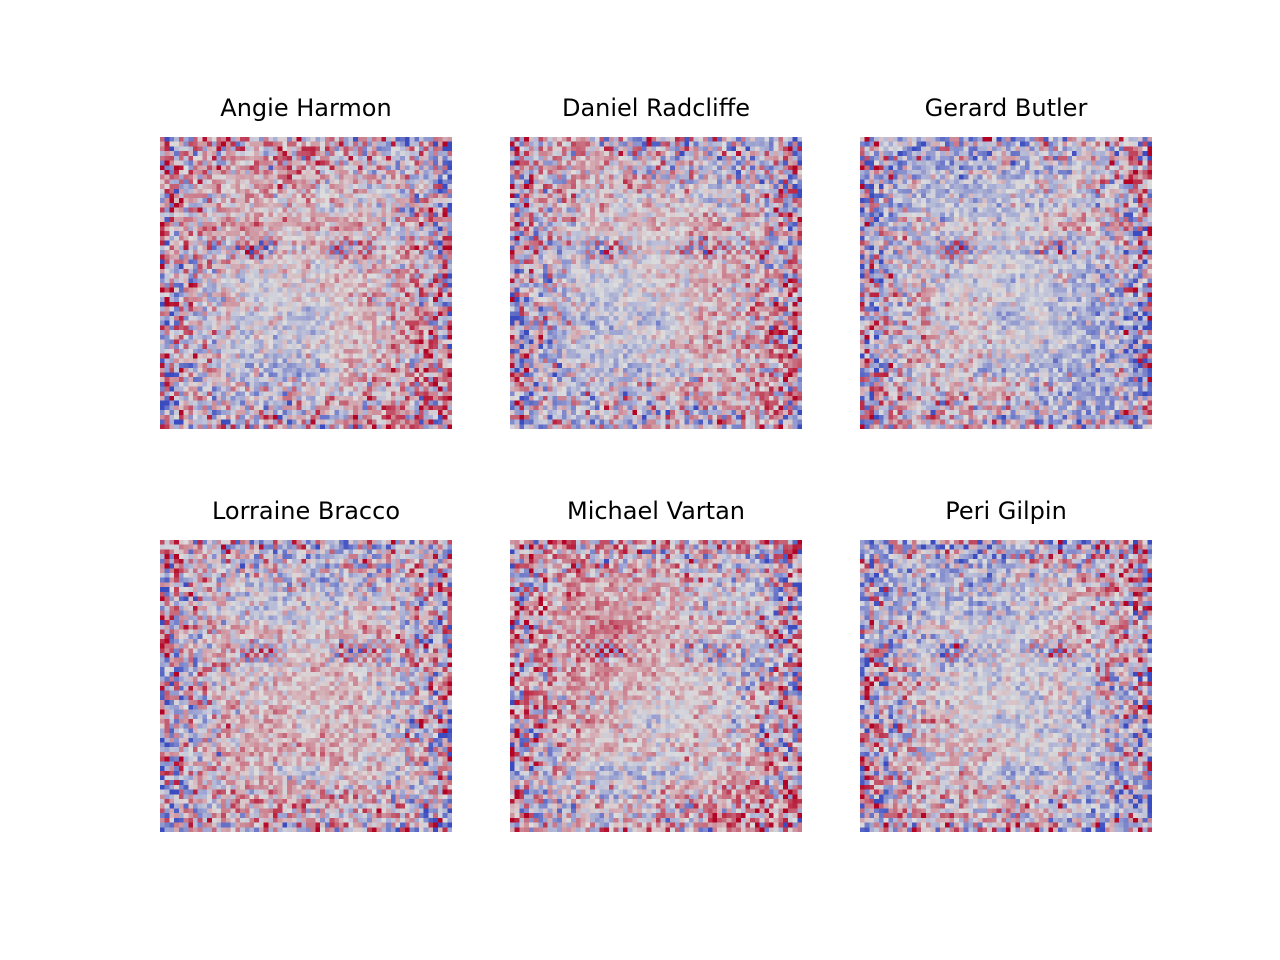 Image resolution: width=1280 pixels, height=960 pixels. I want to click on subplot-title: Angie Harmon, so click(306, 108).